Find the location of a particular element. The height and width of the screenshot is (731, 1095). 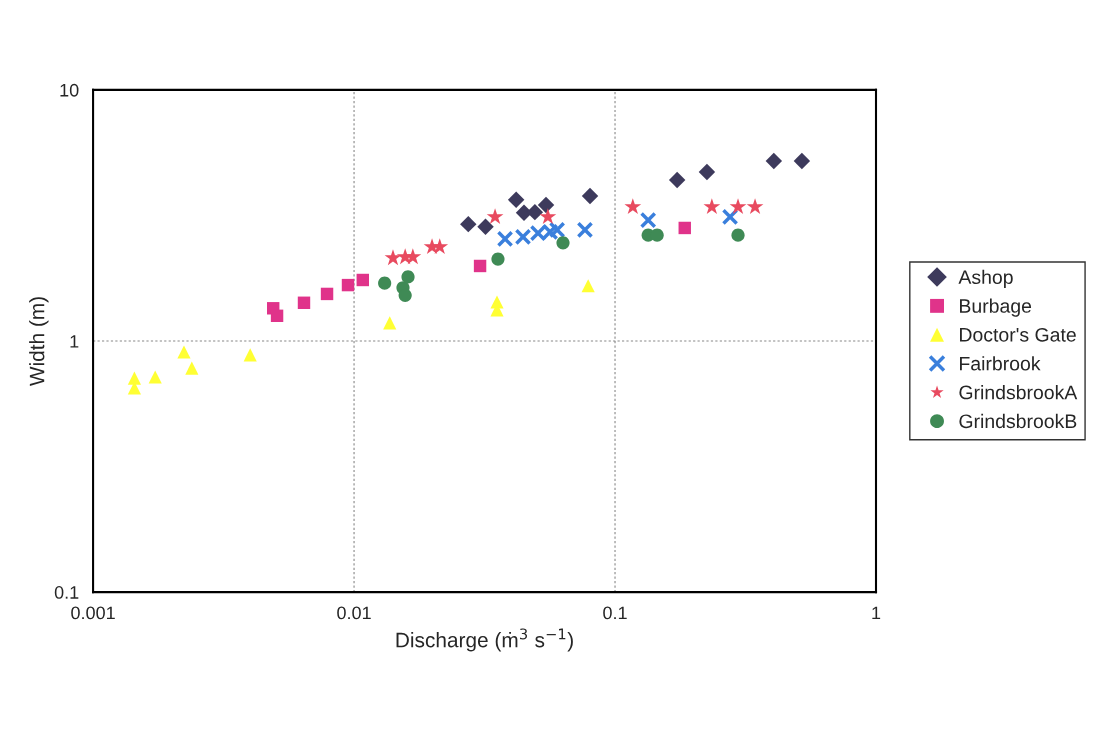

x-tick-label: 0.1 is located at coordinates (615, 613).